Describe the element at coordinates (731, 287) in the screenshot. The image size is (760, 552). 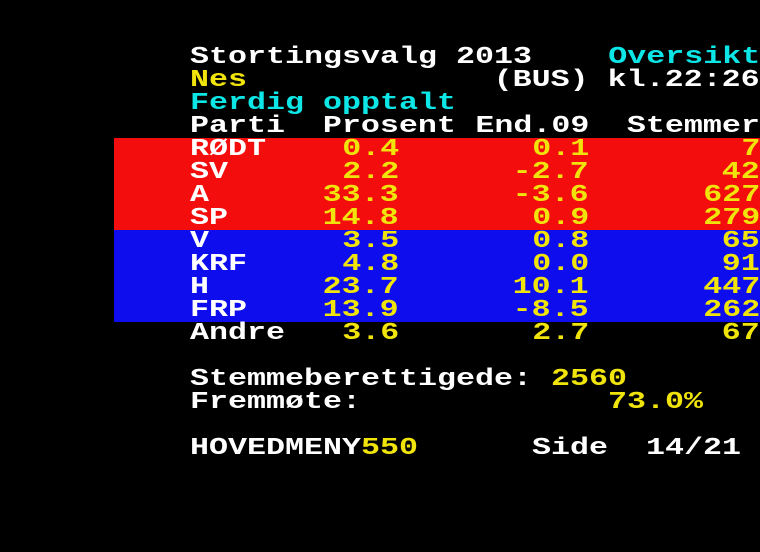
I see `votes-cell: 447` at that location.